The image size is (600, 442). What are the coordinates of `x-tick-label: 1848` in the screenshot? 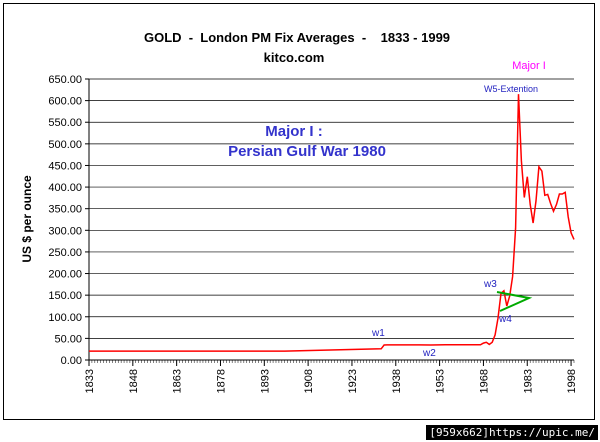 It's located at (134, 381).